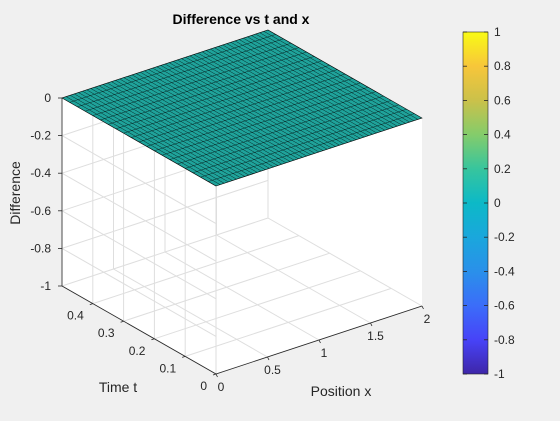  Describe the element at coordinates (375, 336) in the screenshot. I see `x-tick-label: 1.5` at that location.